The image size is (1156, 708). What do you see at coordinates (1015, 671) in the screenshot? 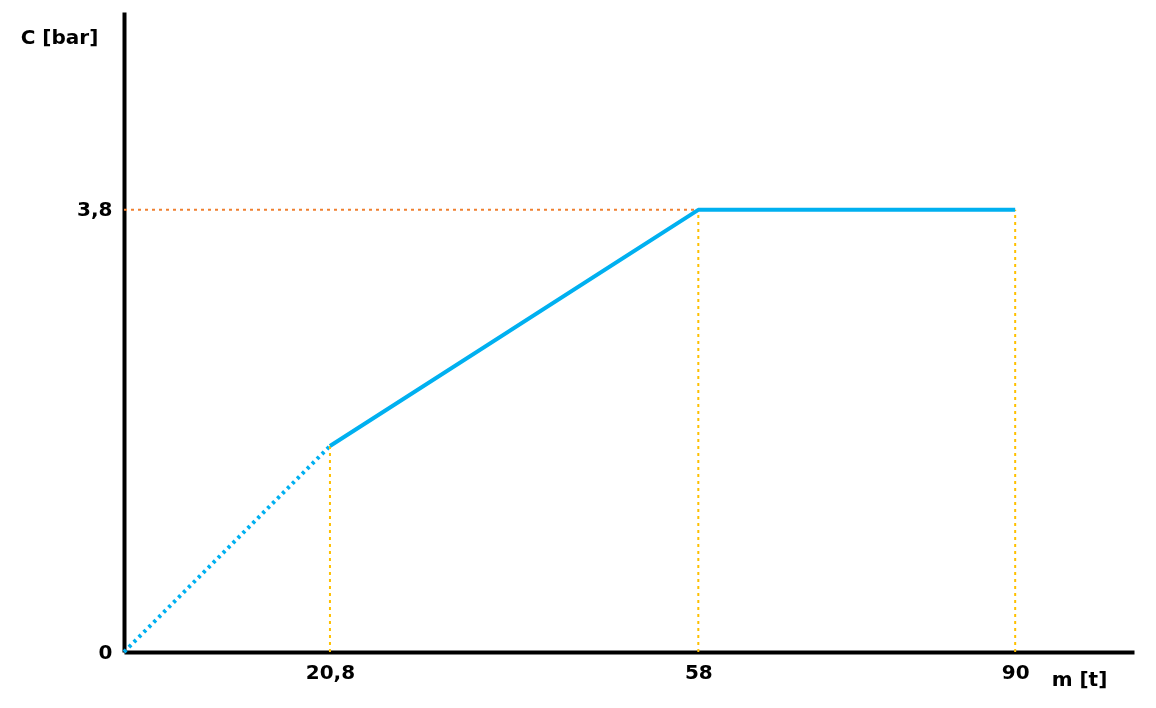
I see `x-tick-label: 90` at bounding box center [1015, 671].